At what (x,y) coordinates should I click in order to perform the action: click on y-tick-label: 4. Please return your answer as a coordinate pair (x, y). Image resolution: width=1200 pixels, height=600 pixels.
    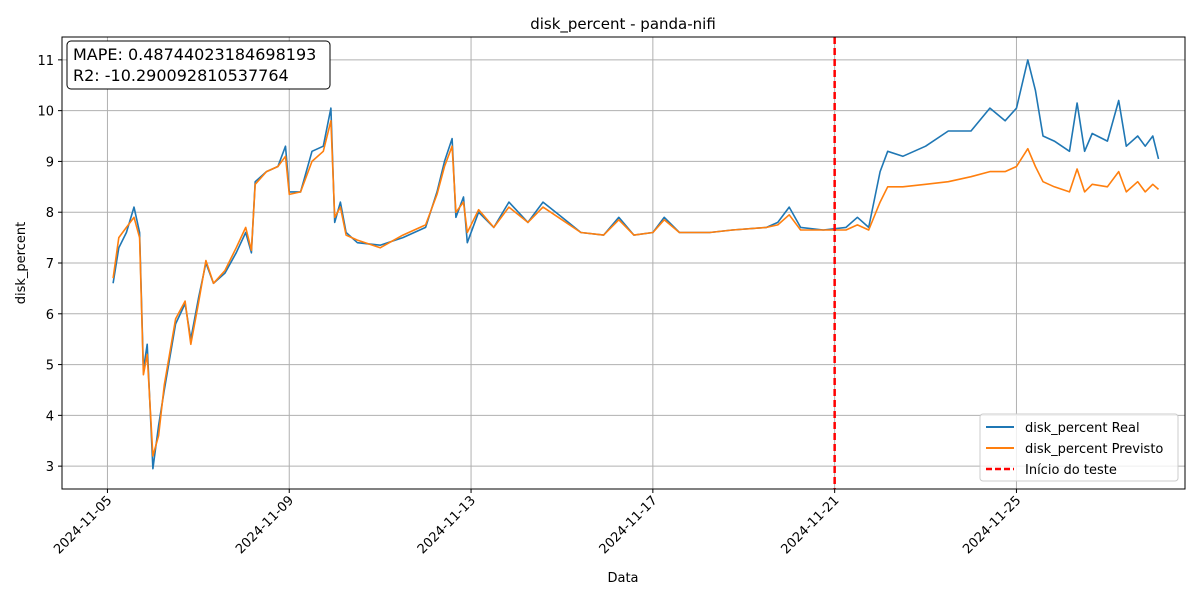
    Looking at the image, I should click on (50, 416).